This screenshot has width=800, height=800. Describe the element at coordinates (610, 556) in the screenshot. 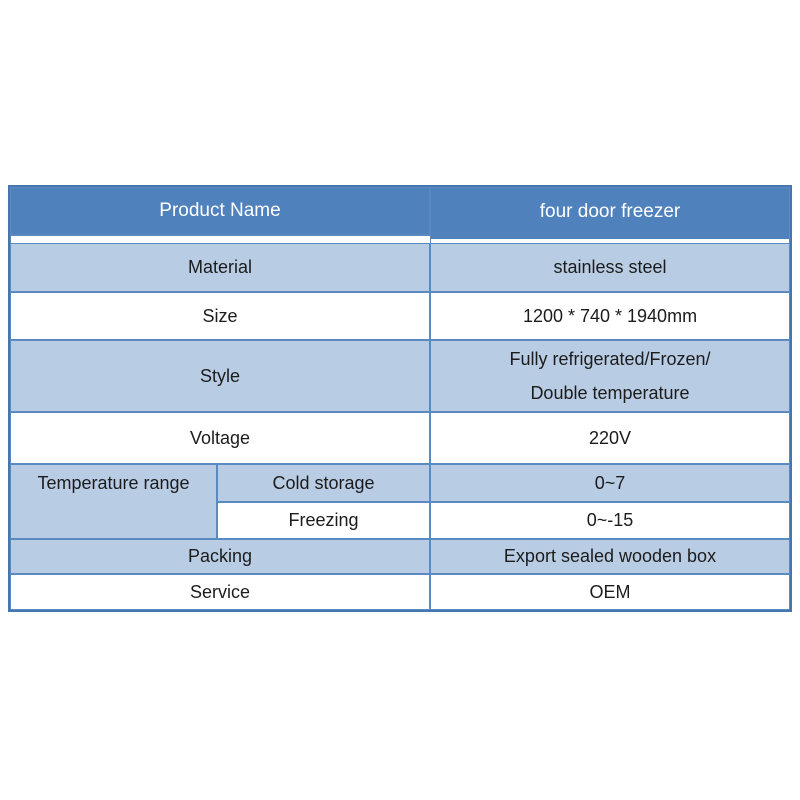

I see `packing-value-cell: Export sealed wooden box` at that location.